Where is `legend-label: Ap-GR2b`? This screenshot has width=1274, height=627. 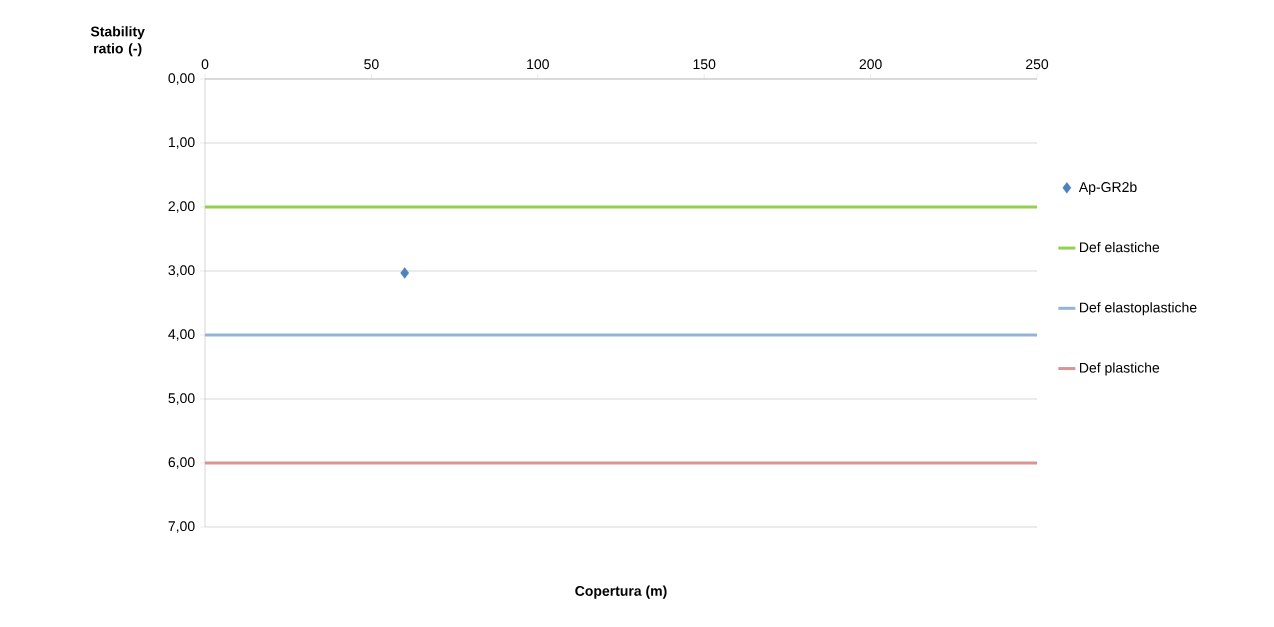 legend-label: Ap-GR2b is located at coordinates (1107, 188).